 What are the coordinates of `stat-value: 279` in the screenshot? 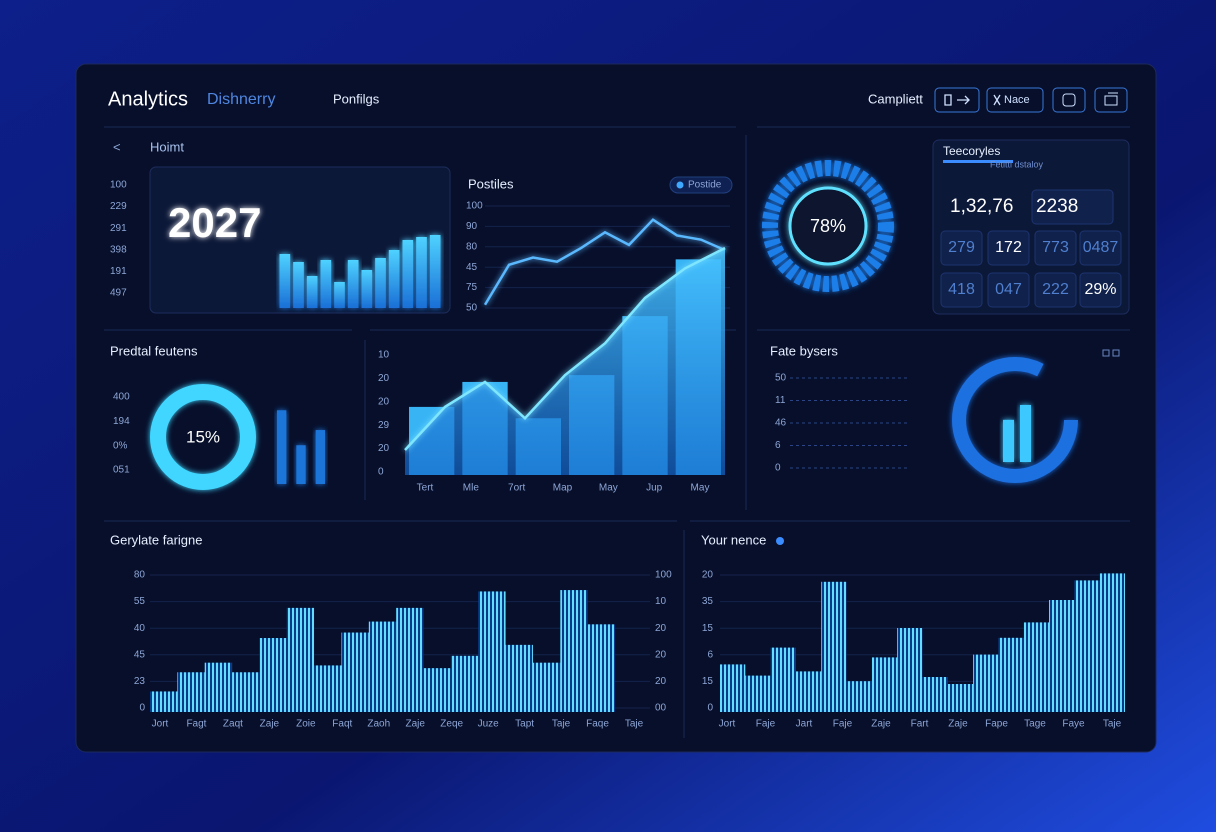 It's located at (961, 247).